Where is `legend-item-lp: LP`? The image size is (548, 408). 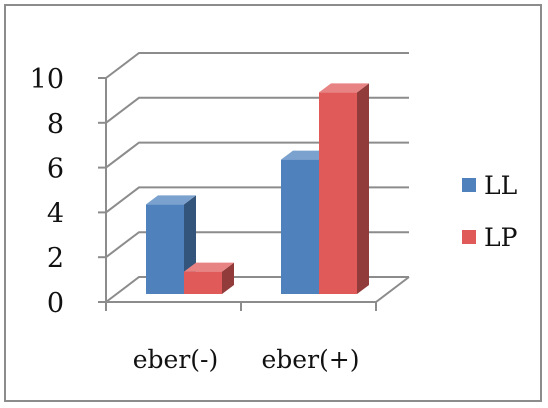 legend-item-lp: LP is located at coordinates (489, 237).